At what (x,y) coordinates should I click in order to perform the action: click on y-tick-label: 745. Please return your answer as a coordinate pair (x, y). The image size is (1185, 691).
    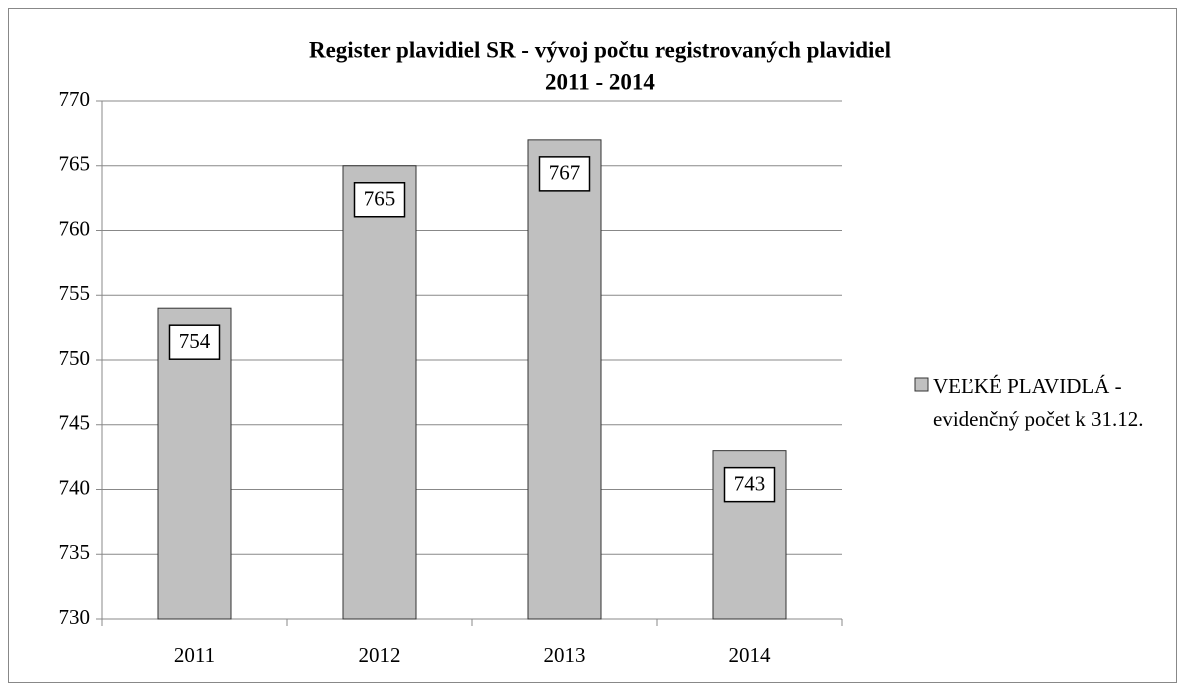
    Looking at the image, I should click on (75, 423).